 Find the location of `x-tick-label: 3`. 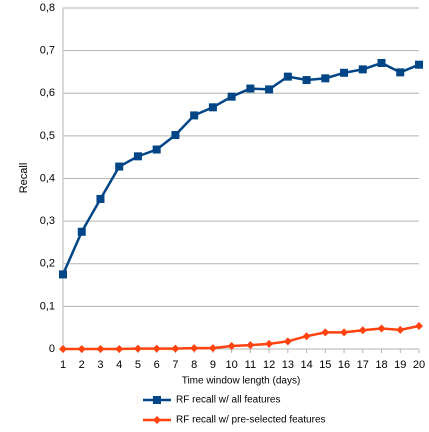

x-tick-label: 3 is located at coordinates (100, 365).